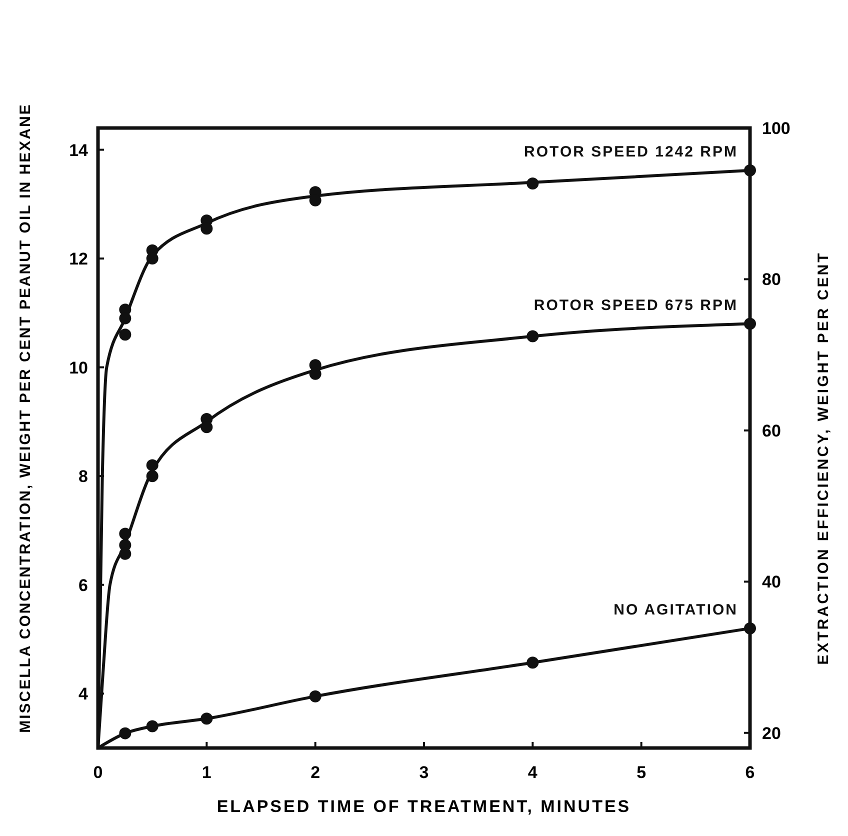 Image resolution: width=848 pixels, height=836 pixels. Describe the element at coordinates (676, 609) in the screenshot. I see `series-label: NO AGITATION` at that location.